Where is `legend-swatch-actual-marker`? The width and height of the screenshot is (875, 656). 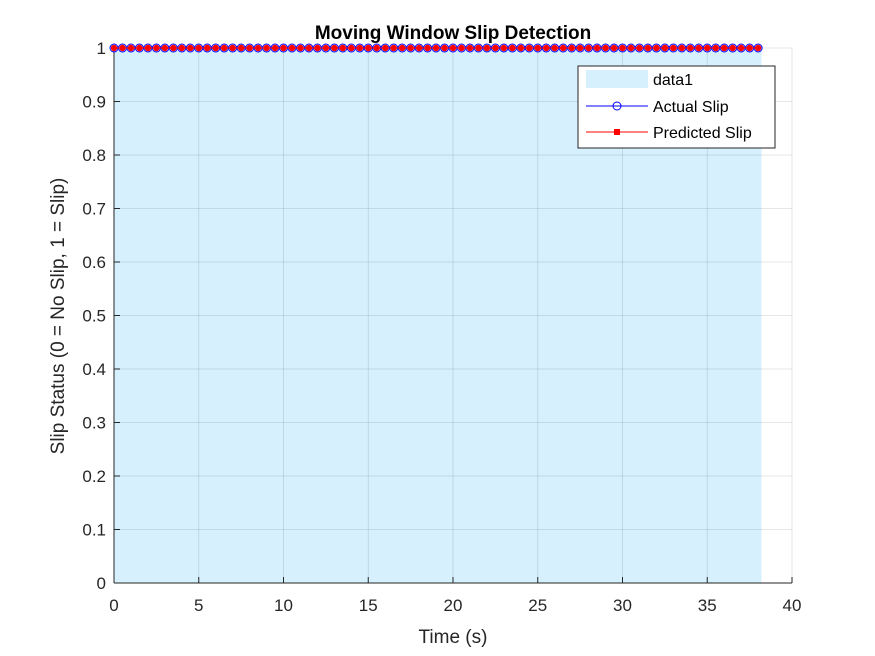 legend-swatch-actual-marker is located at coordinates (617, 106).